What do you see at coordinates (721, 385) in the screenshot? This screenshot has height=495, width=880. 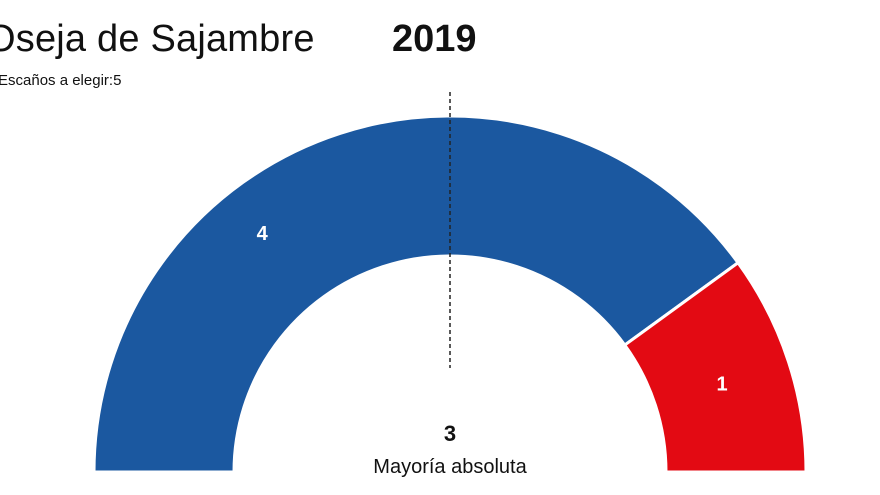 I see `seat-label-1: 1` at bounding box center [721, 385].